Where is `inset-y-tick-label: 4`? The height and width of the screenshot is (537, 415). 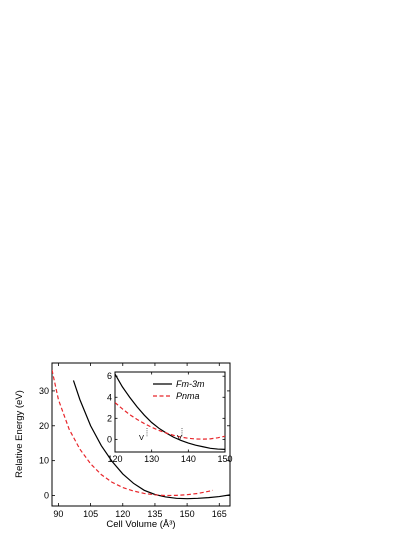 inset-y-tick-label: 4 is located at coordinates (109, 397).